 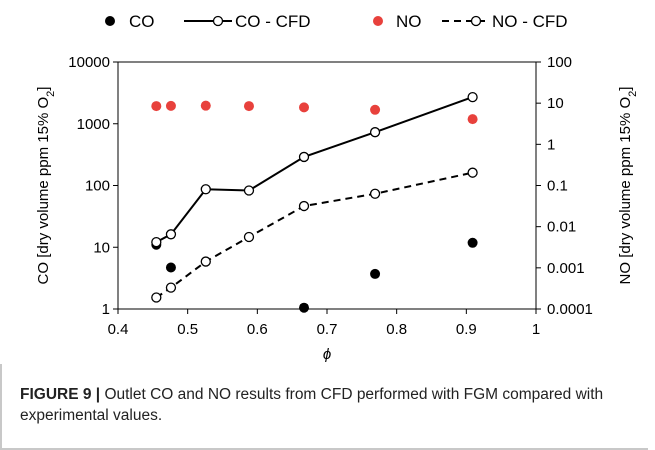 What do you see at coordinates (570, 309) in the screenshot?
I see `y-right-tick-label: 0.0001` at bounding box center [570, 309].